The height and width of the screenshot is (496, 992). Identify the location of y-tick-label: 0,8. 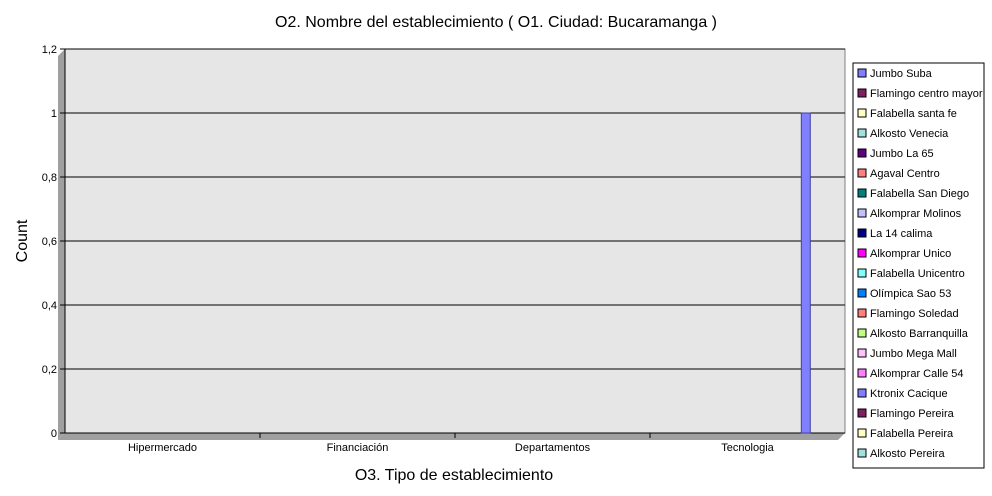
(49, 178).